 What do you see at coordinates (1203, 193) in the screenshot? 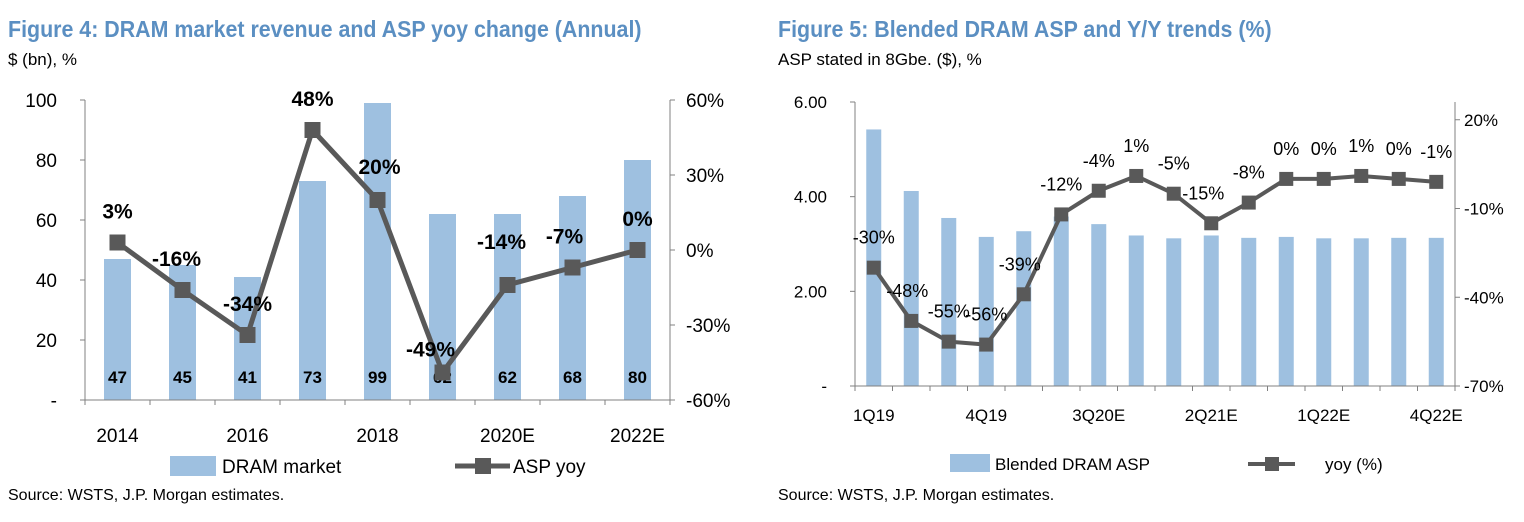
I see `line-data-label: -15%` at bounding box center [1203, 193].